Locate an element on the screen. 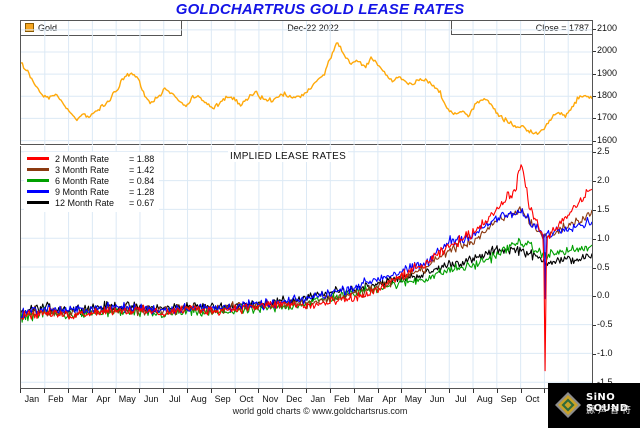 Image resolution: width=640 pixels, height=428 pixels. y-tick-label: -1.0 is located at coordinates (605, 353).